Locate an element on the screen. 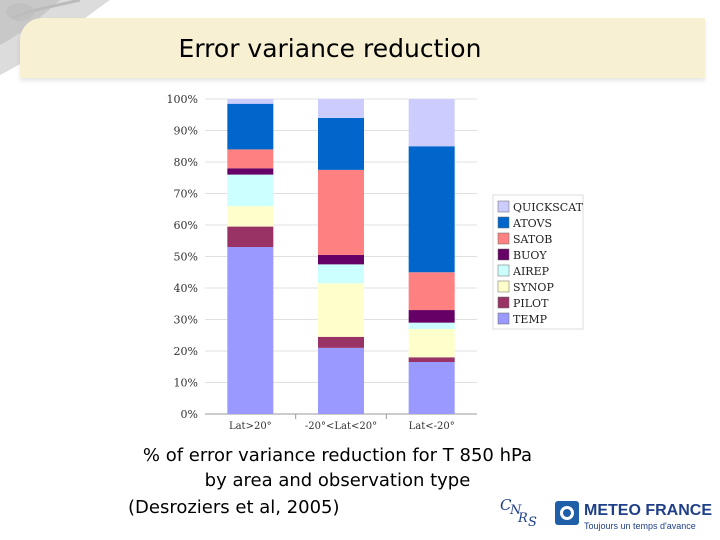  legend-label: BUOY is located at coordinates (530, 255).